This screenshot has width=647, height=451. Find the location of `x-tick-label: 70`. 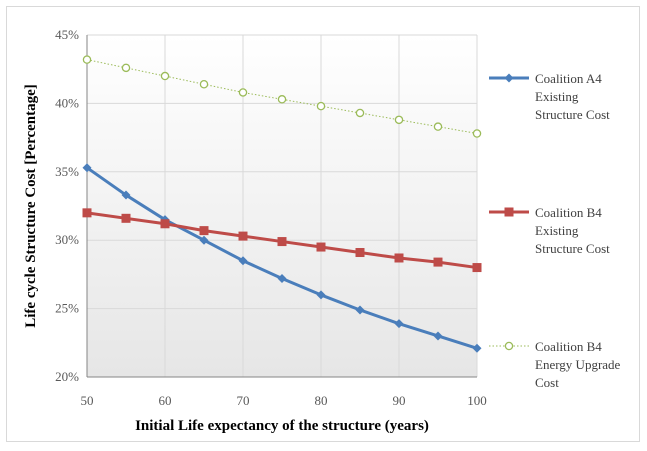

x-tick-label: 70 is located at coordinates (243, 400).